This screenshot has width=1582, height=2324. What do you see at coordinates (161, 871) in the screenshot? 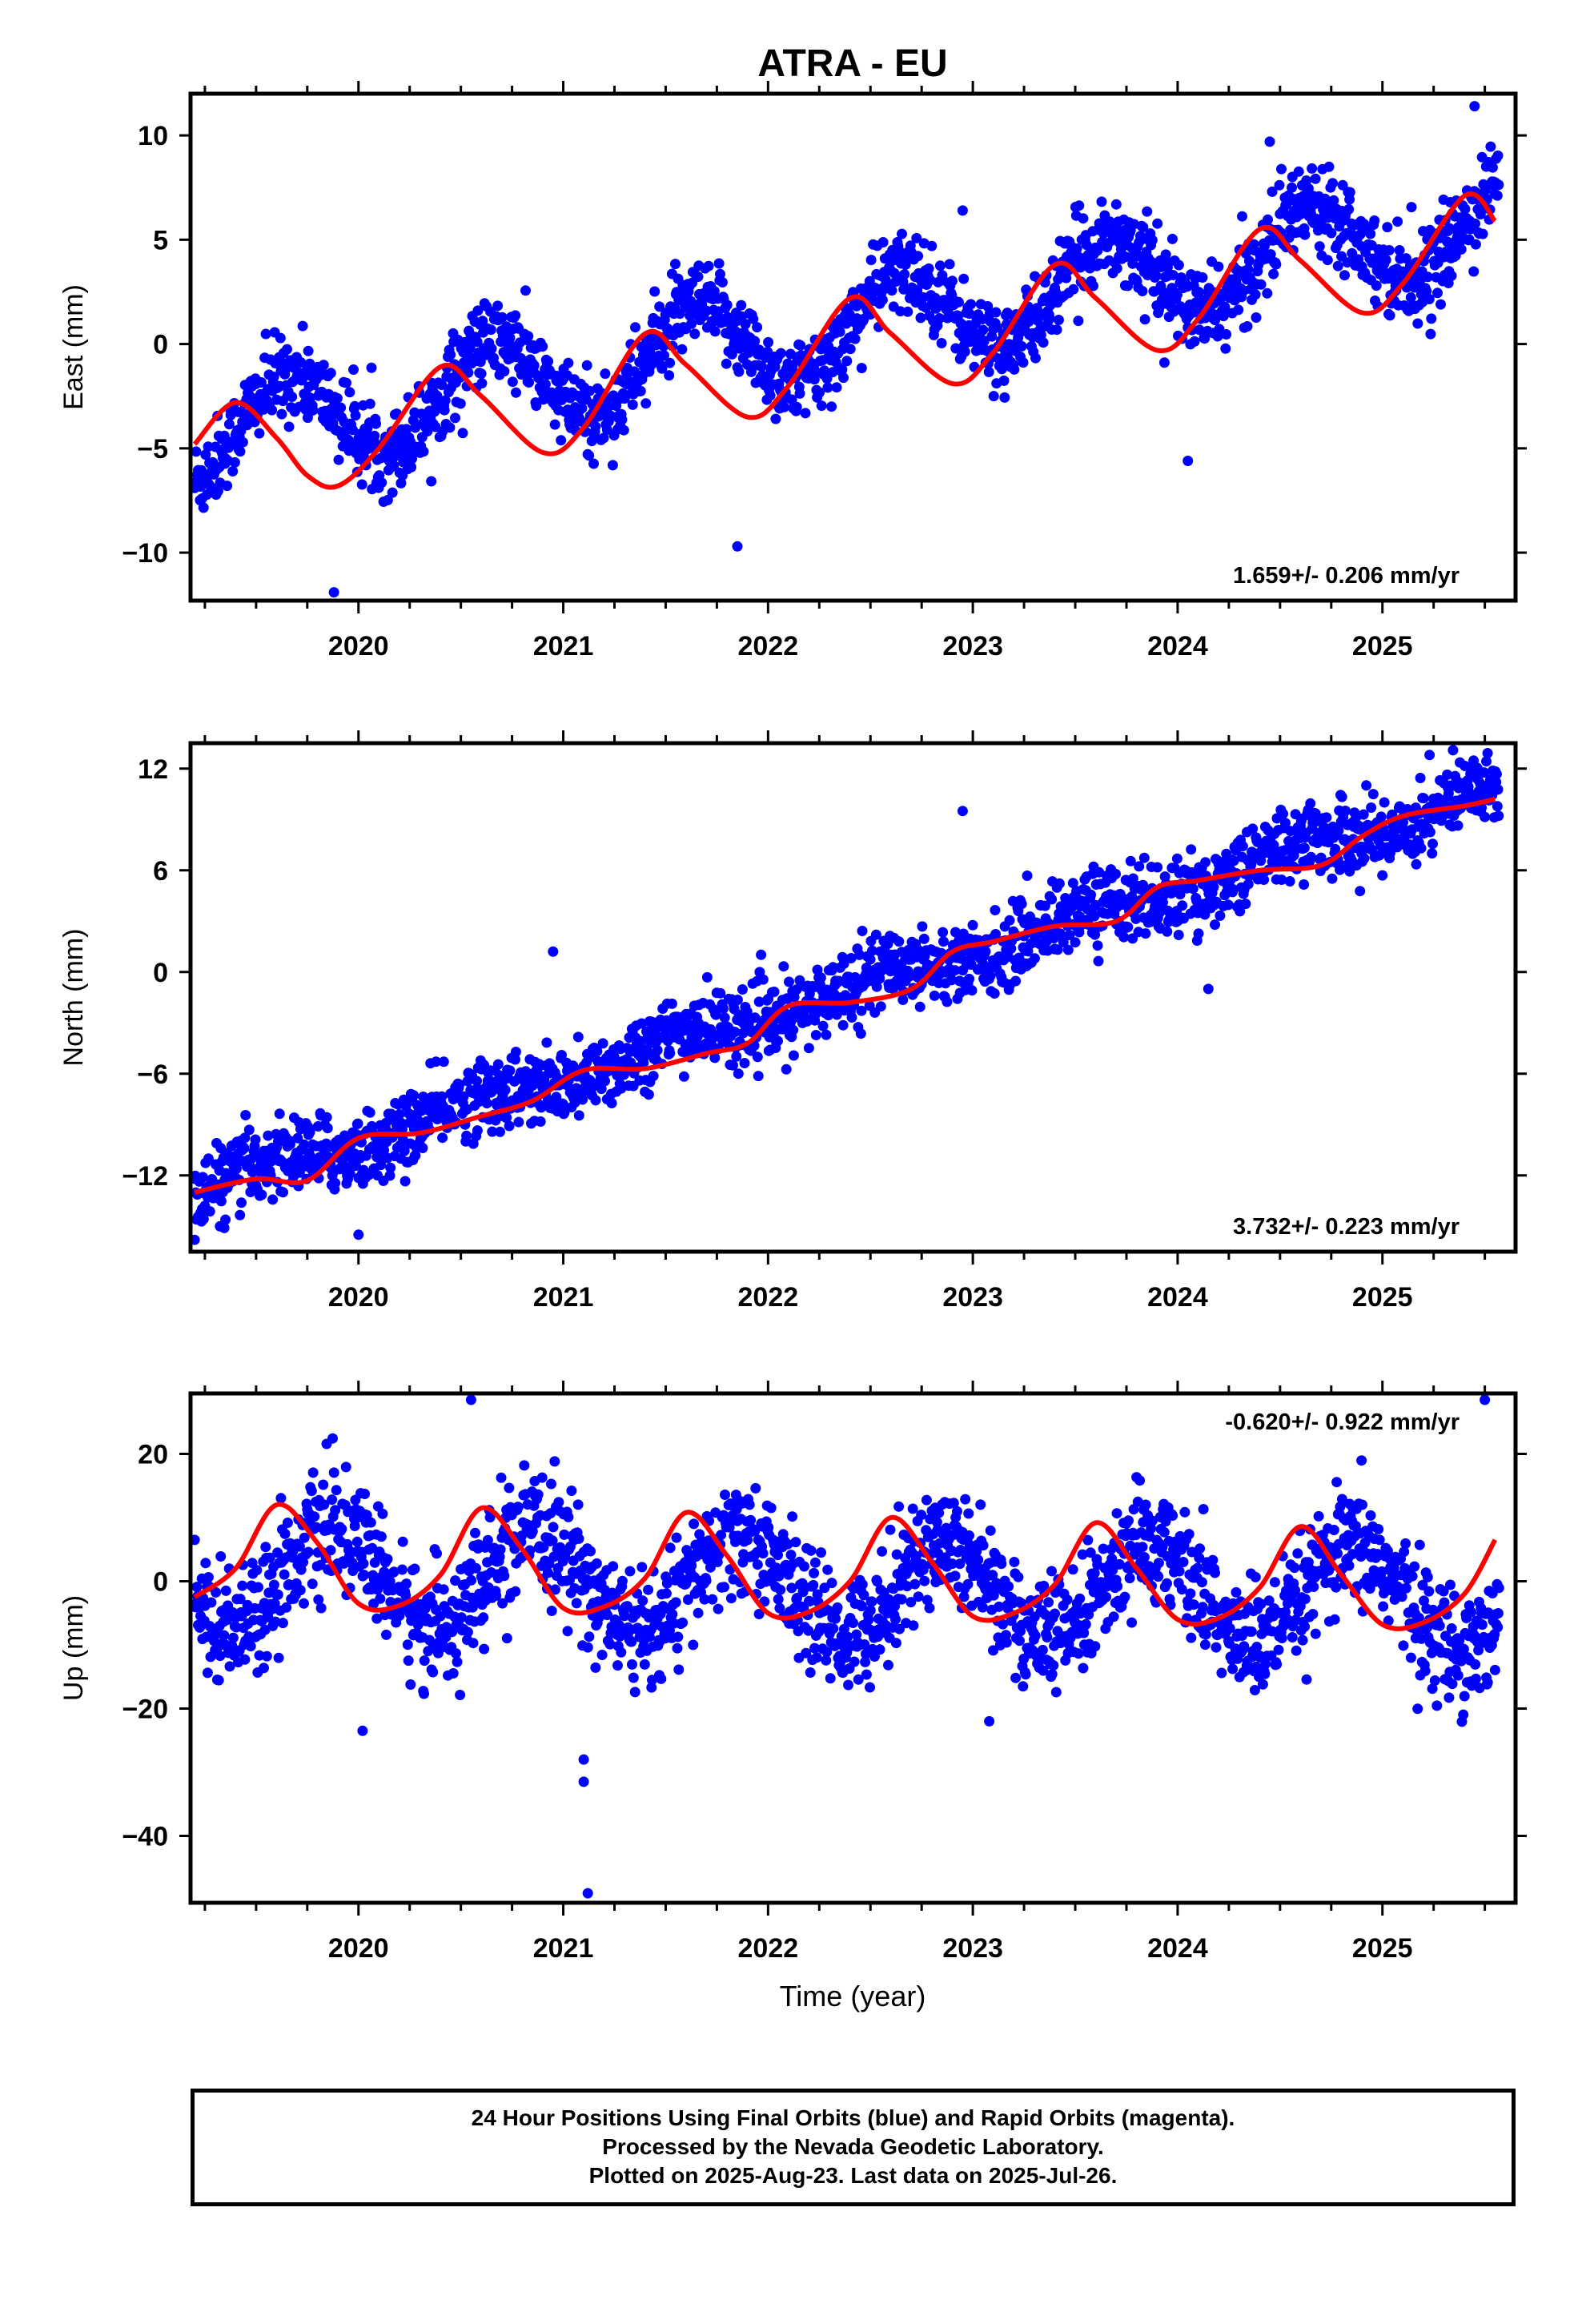
I see `y-tick-label: 6` at bounding box center [161, 871].